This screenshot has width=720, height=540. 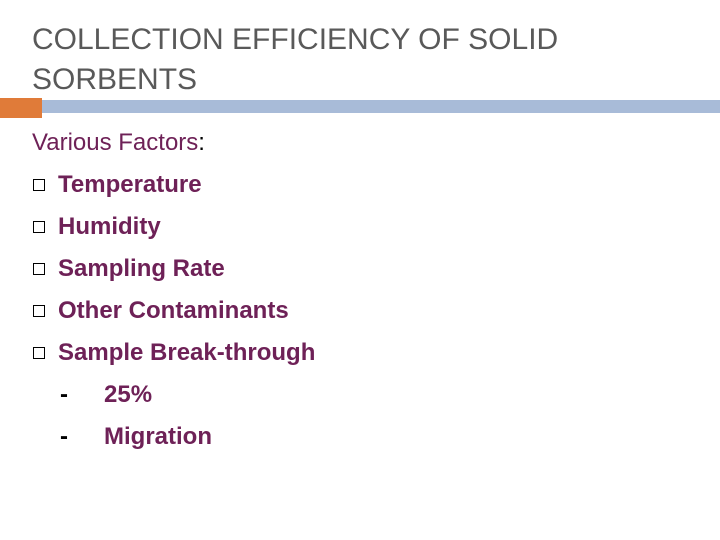 I want to click on bullet-text: Other Contaminants, so click(x=173, y=310).